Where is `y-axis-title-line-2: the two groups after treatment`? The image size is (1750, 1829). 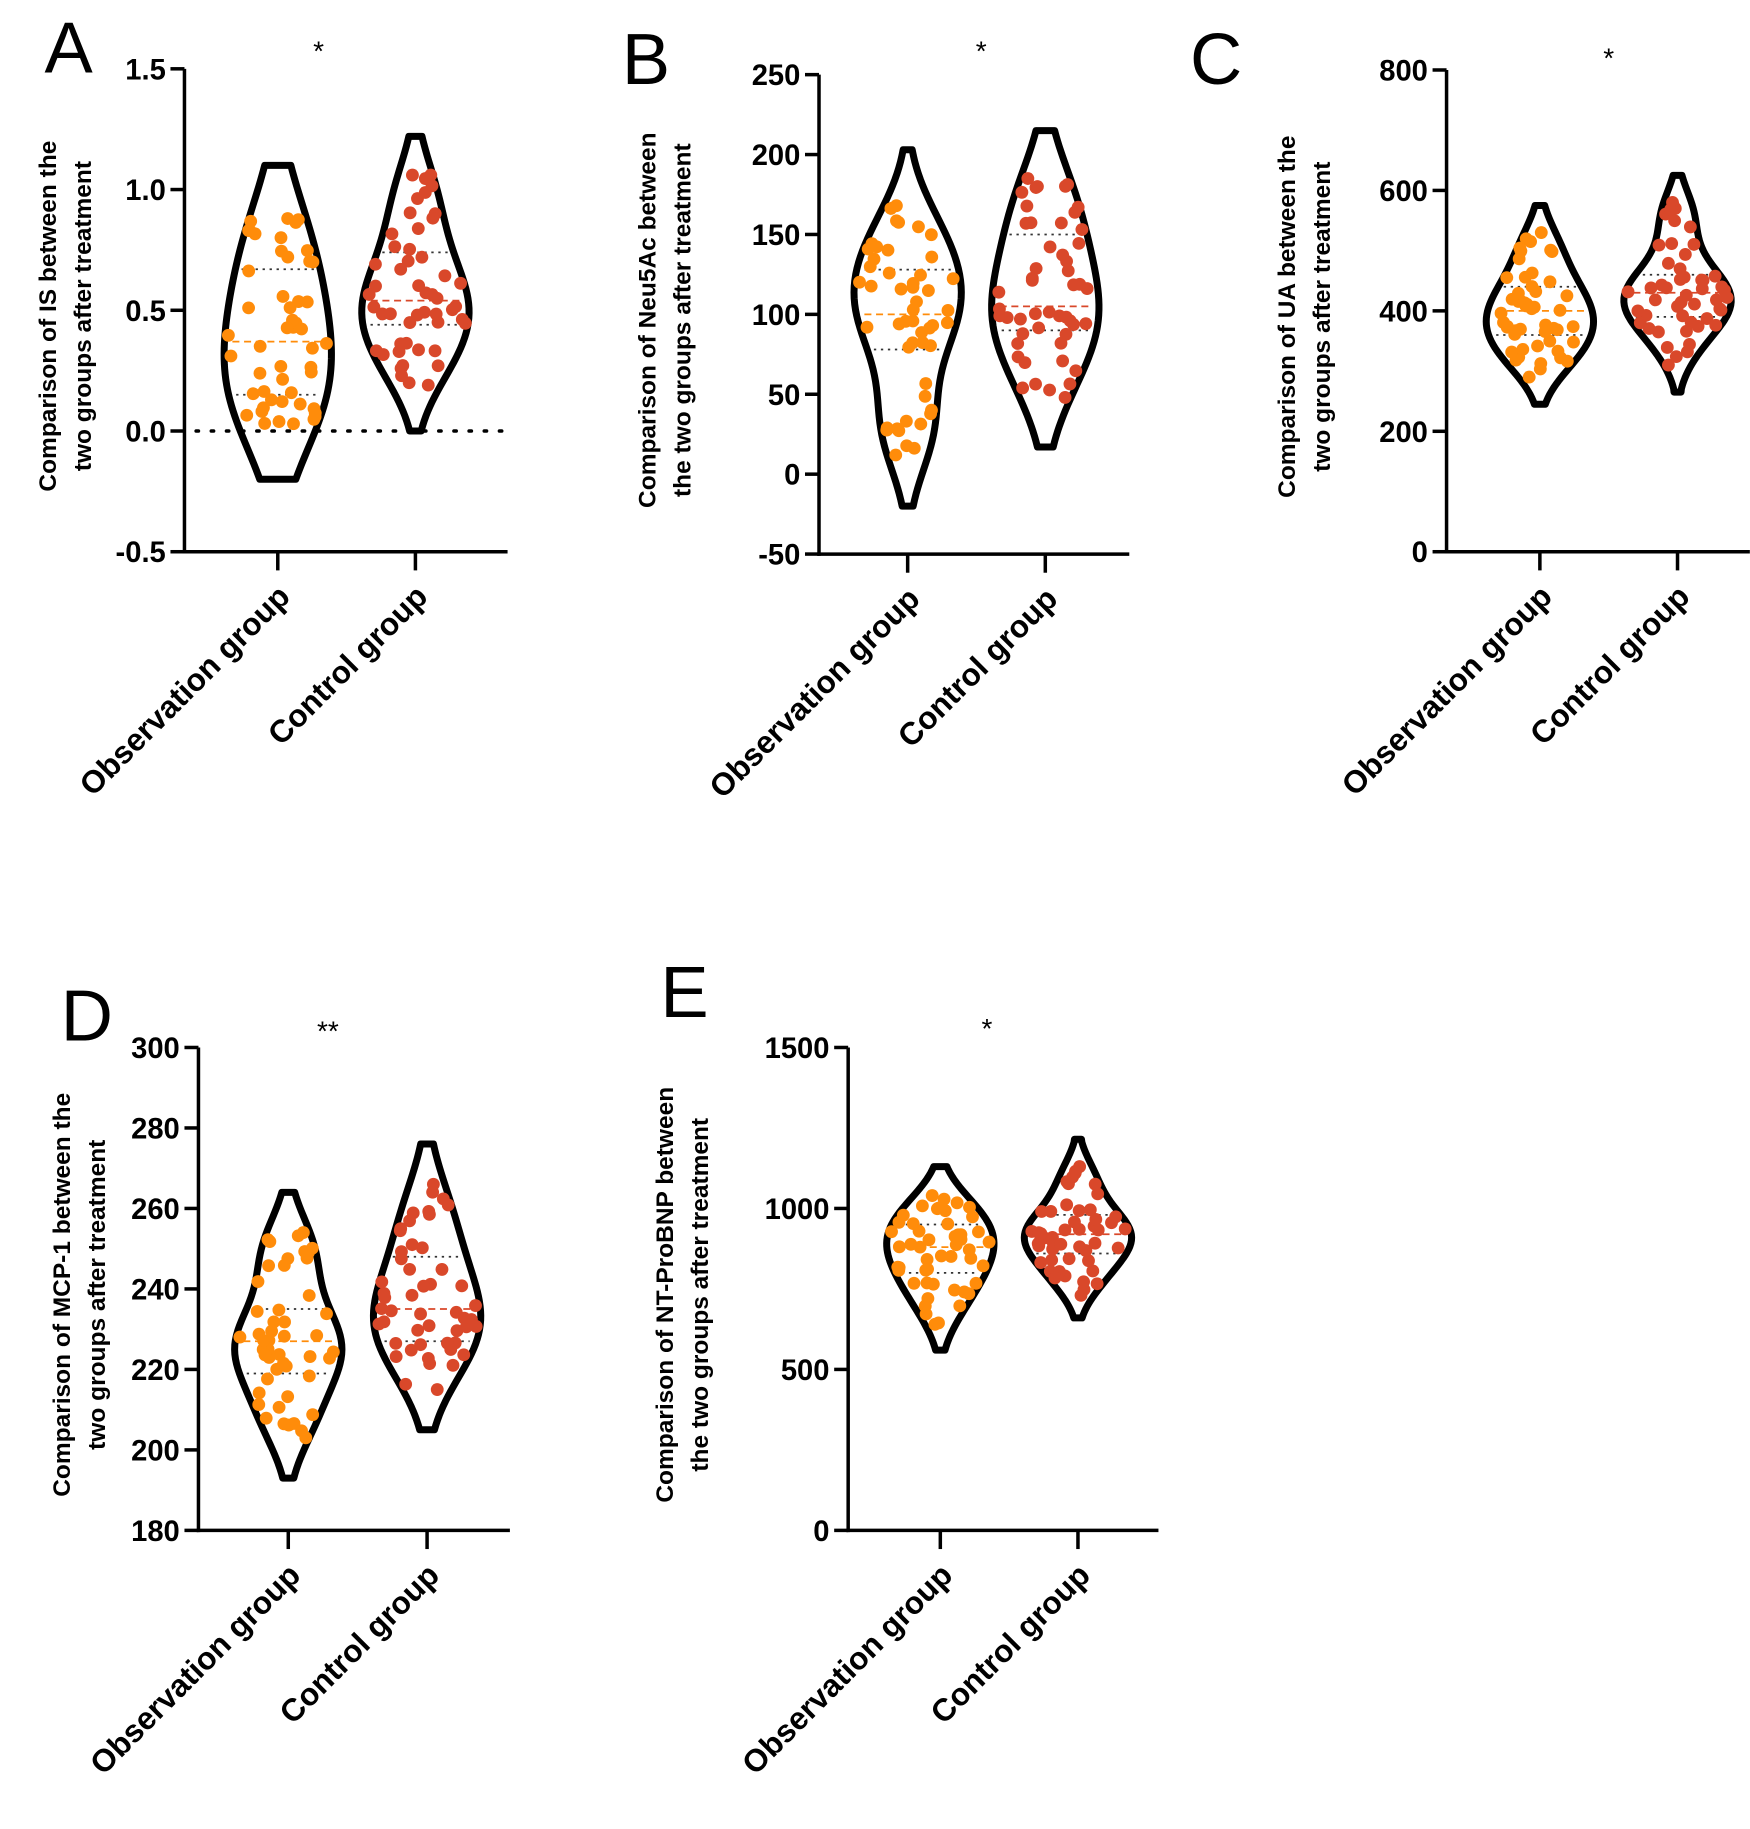 y-axis-title-line-2: the two groups after treatment is located at coordinates (700, 1295).